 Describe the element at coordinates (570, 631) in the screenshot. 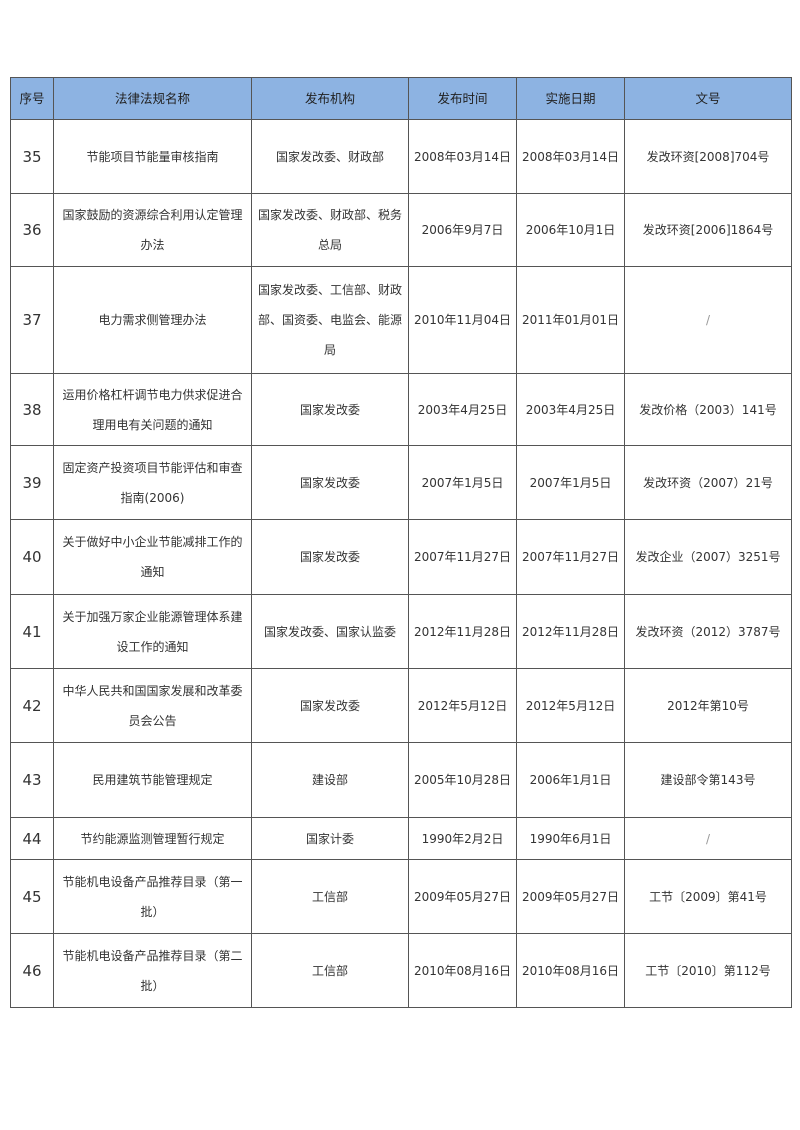

I see `effective-date: 2012年11月28日` at that location.